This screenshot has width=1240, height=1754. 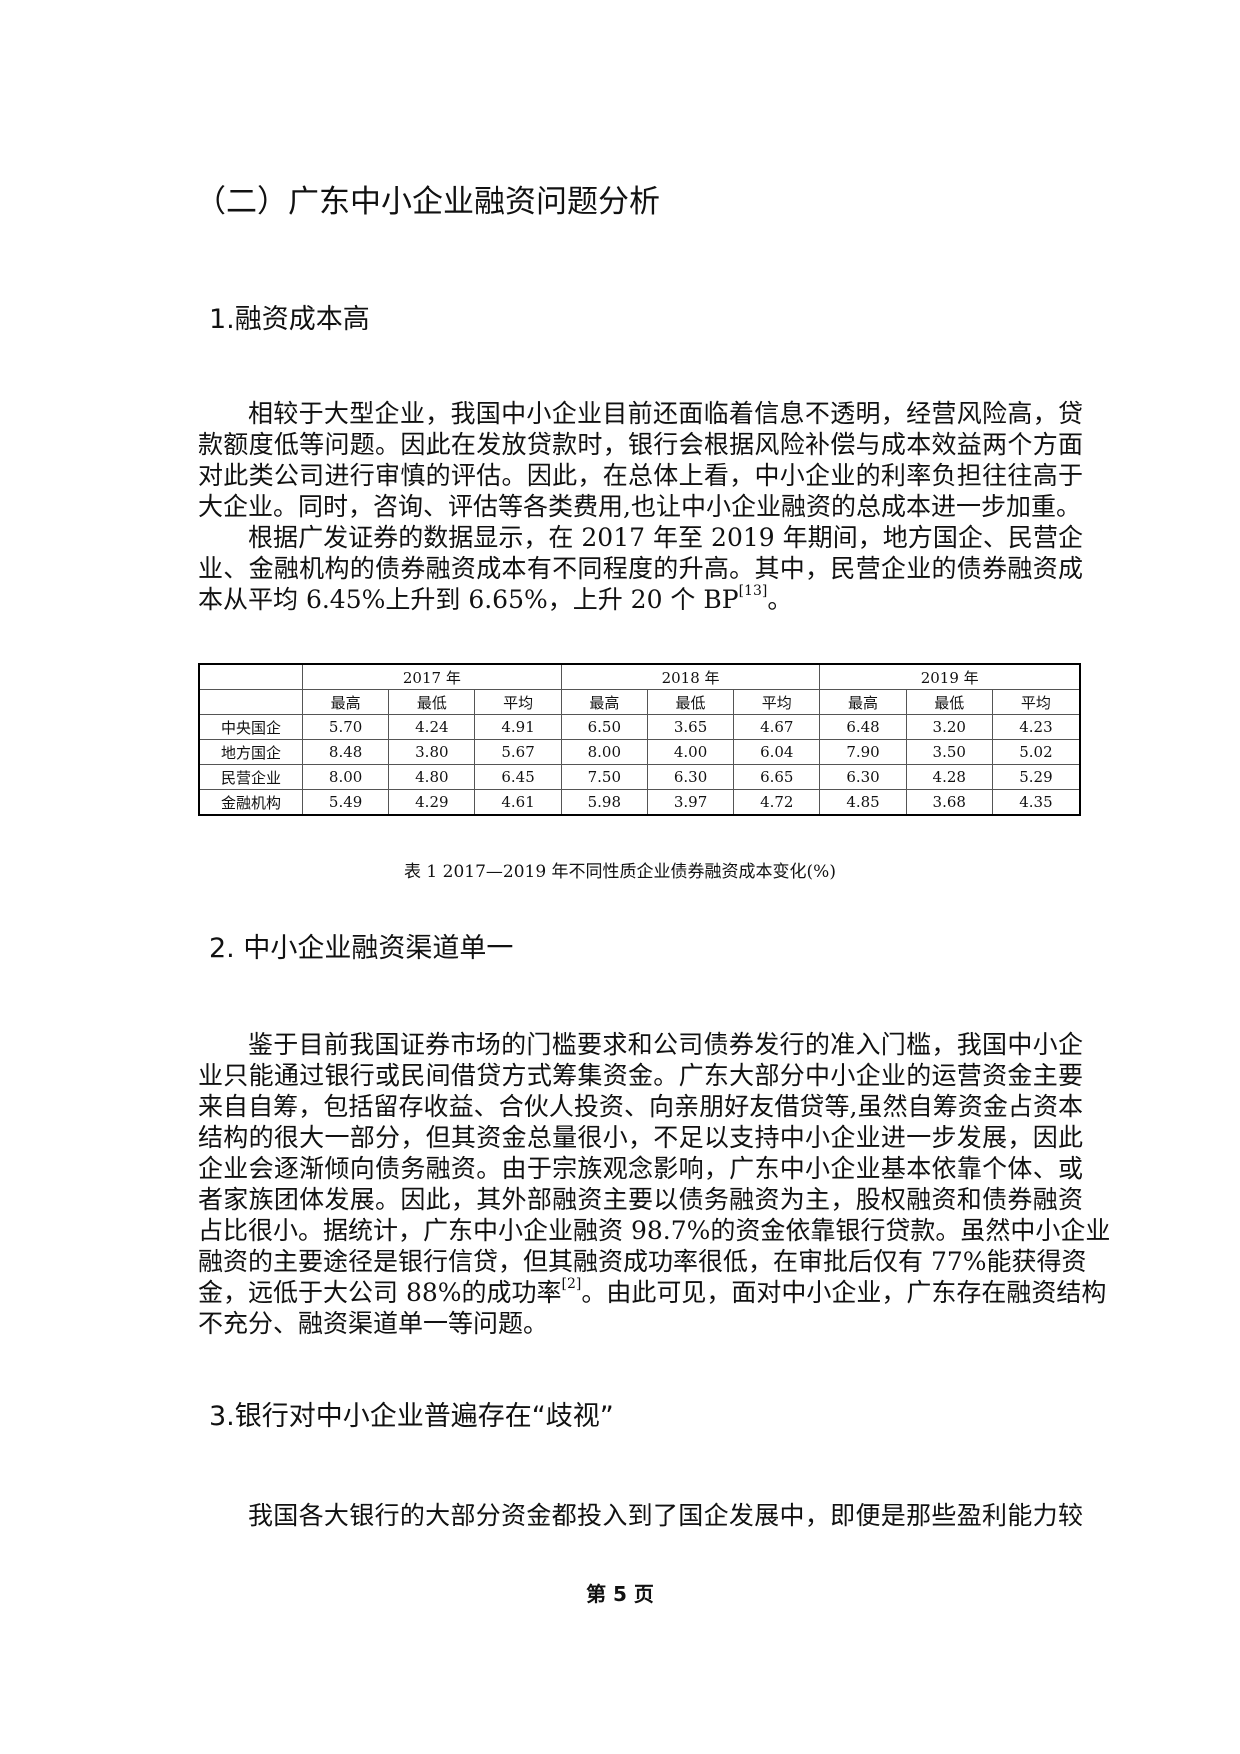 What do you see at coordinates (949, 752) in the screenshot?
I see `table-cell: 3.50` at bounding box center [949, 752].